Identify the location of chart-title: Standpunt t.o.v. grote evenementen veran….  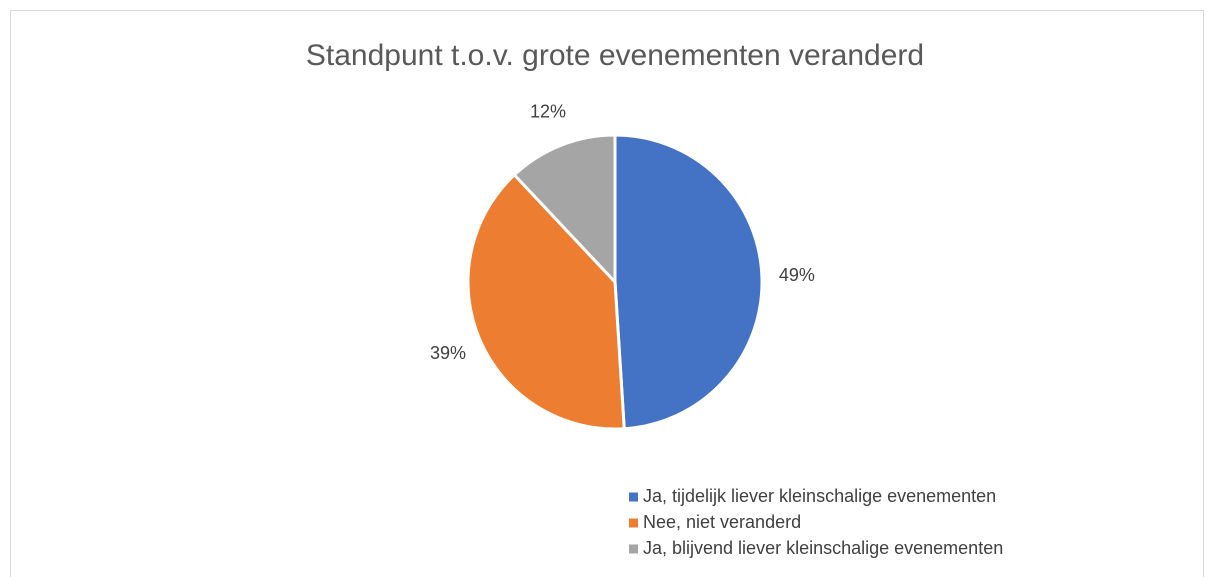
(615, 55).